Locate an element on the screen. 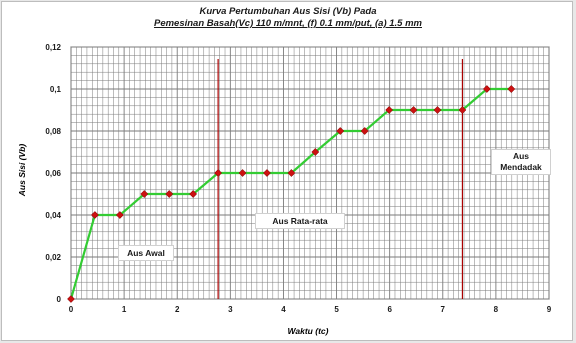 Image resolution: width=576 pixels, height=343 pixels. x-tick-label: 1 is located at coordinates (124, 309).